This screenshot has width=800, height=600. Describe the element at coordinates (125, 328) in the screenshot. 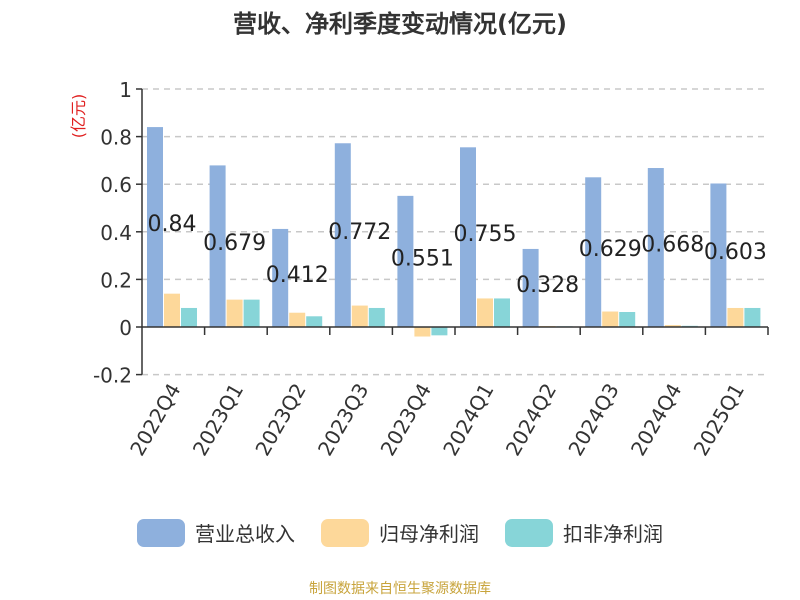

I see `y-tick-label: 0` at that location.